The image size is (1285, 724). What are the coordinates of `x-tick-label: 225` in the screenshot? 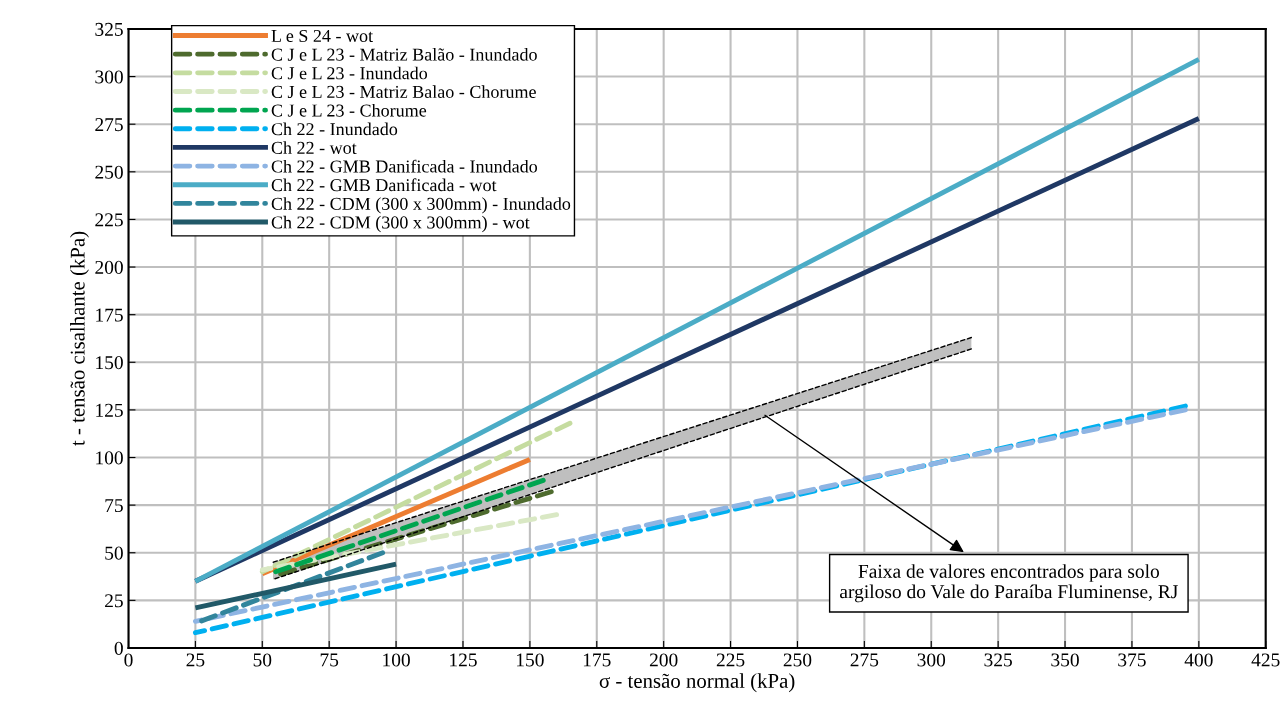 It's located at (730, 660).